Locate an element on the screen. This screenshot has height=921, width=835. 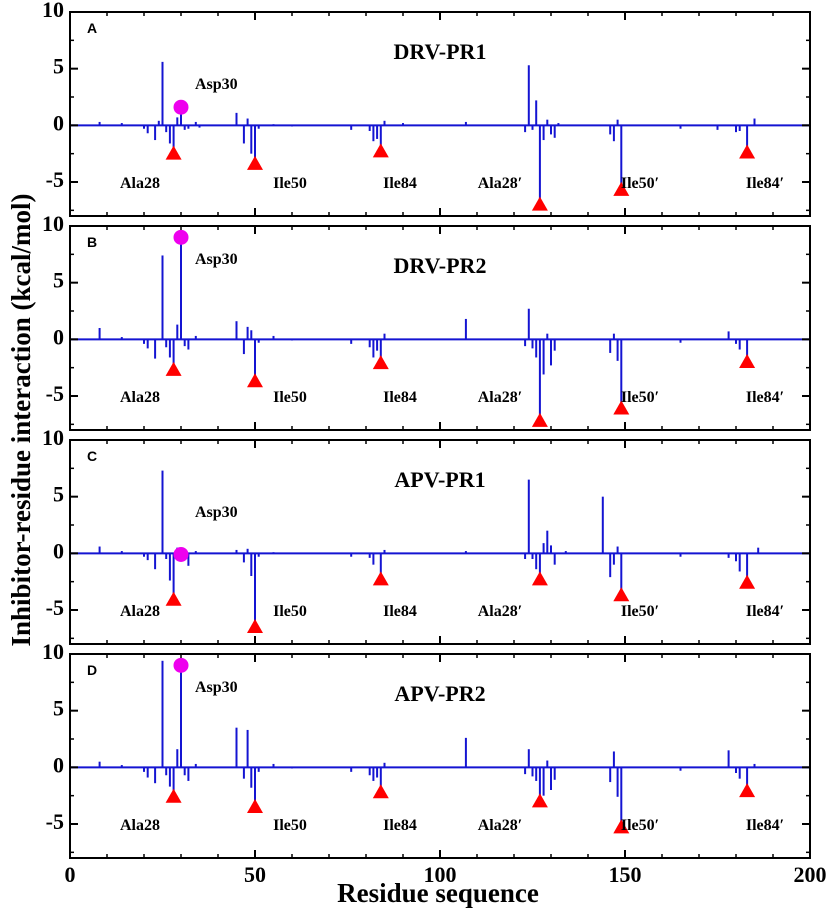
x-tick-label: 200 is located at coordinates (810, 874).